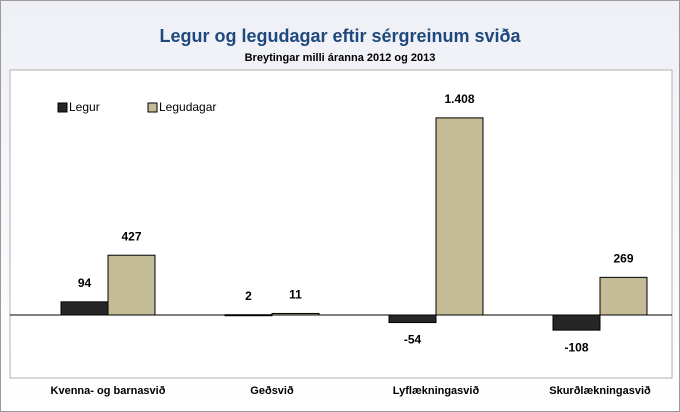  Describe the element at coordinates (108, 391) in the screenshot. I see `x-tick-label: Kvenna- og barnasvið` at that location.